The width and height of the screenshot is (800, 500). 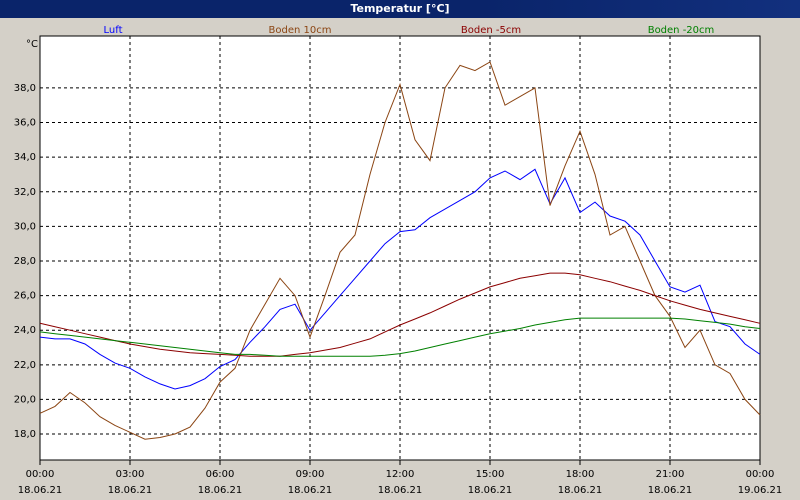 I want to click on y-tick-label: 30,0, so click(x=25, y=226).